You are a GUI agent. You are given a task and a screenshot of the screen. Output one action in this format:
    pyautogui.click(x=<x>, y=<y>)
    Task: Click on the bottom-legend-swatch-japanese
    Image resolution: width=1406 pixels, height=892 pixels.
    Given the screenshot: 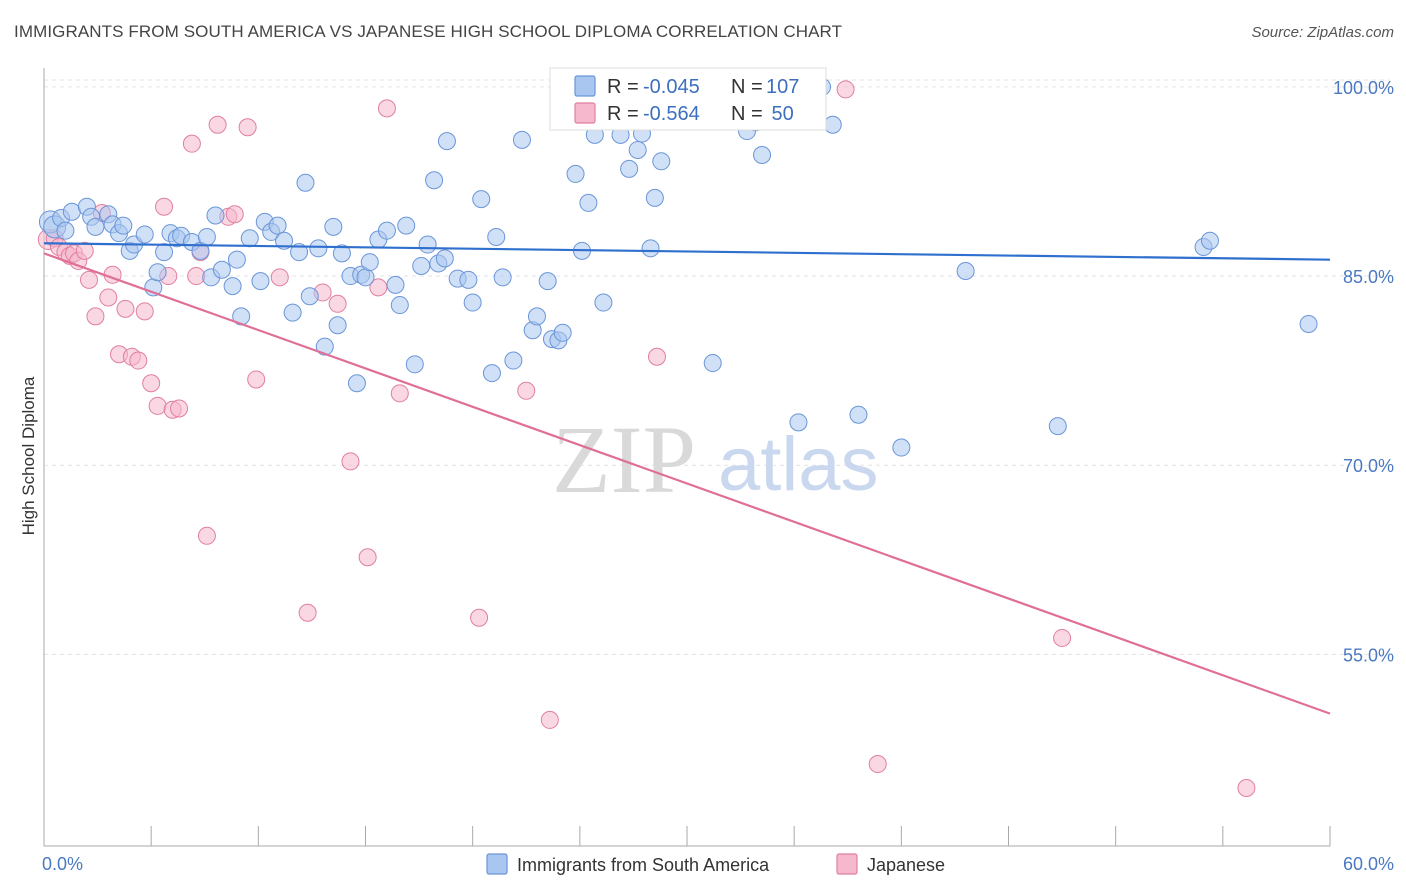 What is the action you would take?
    pyautogui.click(x=847, y=864)
    